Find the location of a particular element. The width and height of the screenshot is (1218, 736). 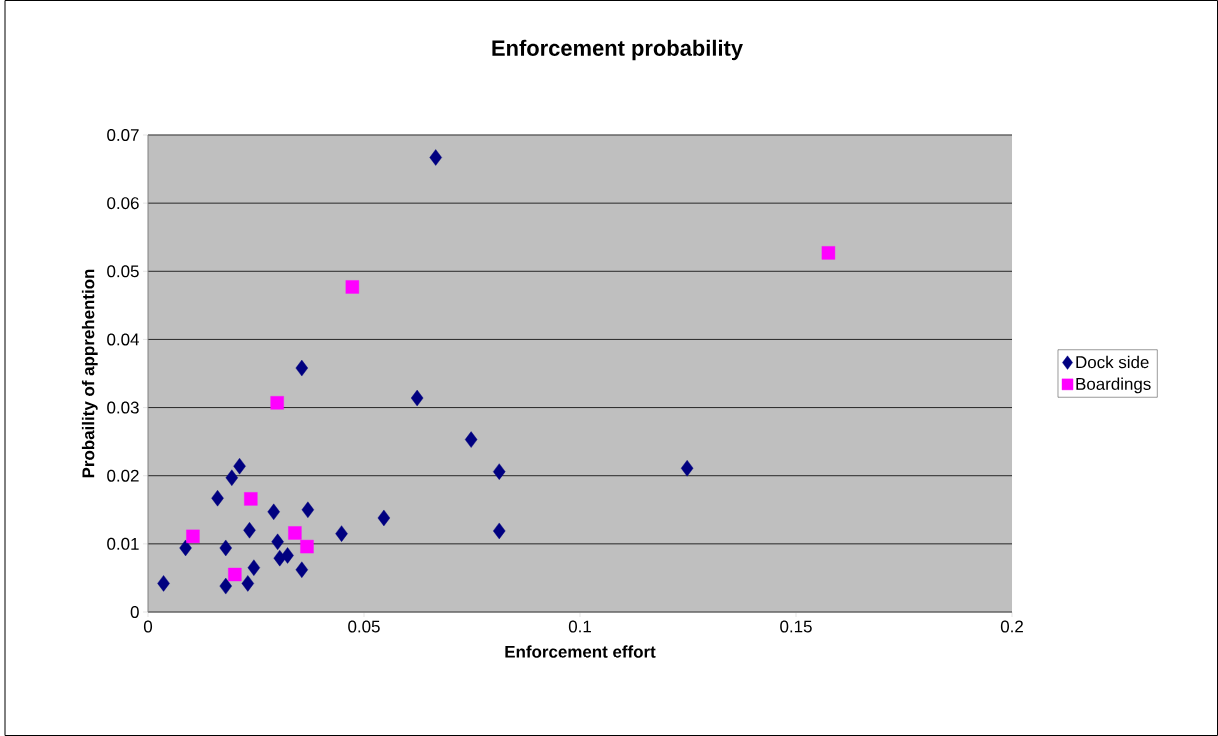

x-tick-label: 0 is located at coordinates (148, 626).